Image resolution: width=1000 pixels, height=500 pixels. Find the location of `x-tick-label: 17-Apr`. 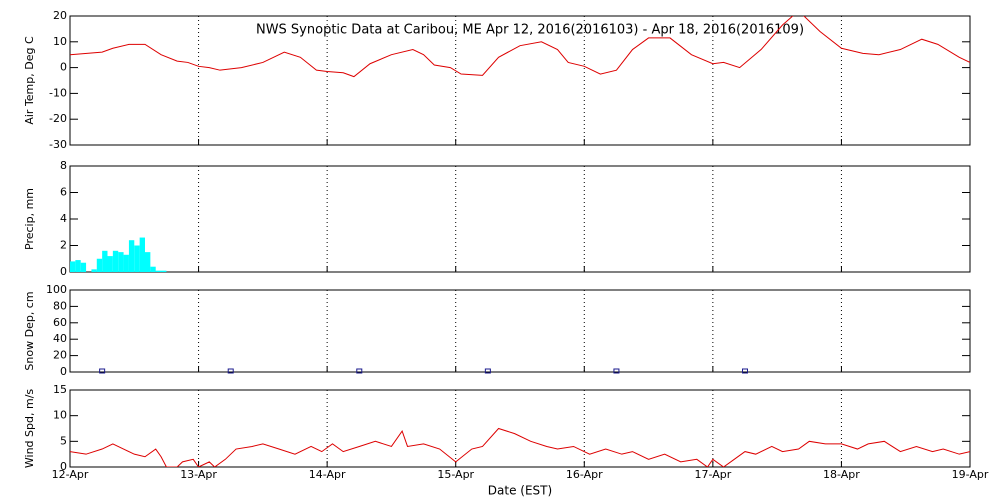

x-tick-label: 17-Apr is located at coordinates (712, 474).